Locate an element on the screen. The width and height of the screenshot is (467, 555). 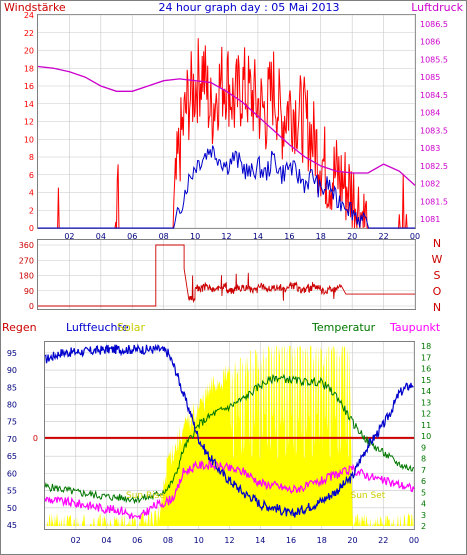
pressure-tick-label: 1082.5 is located at coordinates (434, 166).